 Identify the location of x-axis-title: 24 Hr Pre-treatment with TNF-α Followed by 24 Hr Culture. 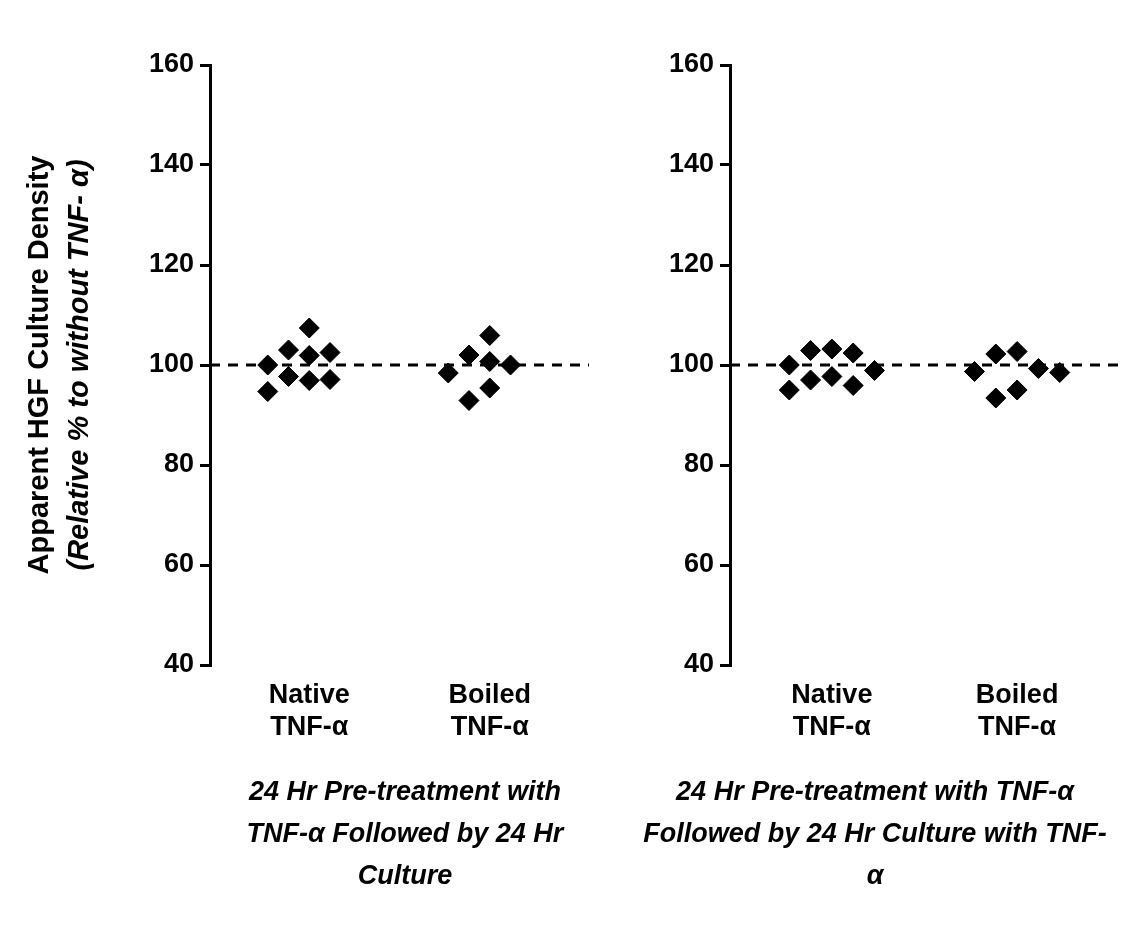
(405, 833).